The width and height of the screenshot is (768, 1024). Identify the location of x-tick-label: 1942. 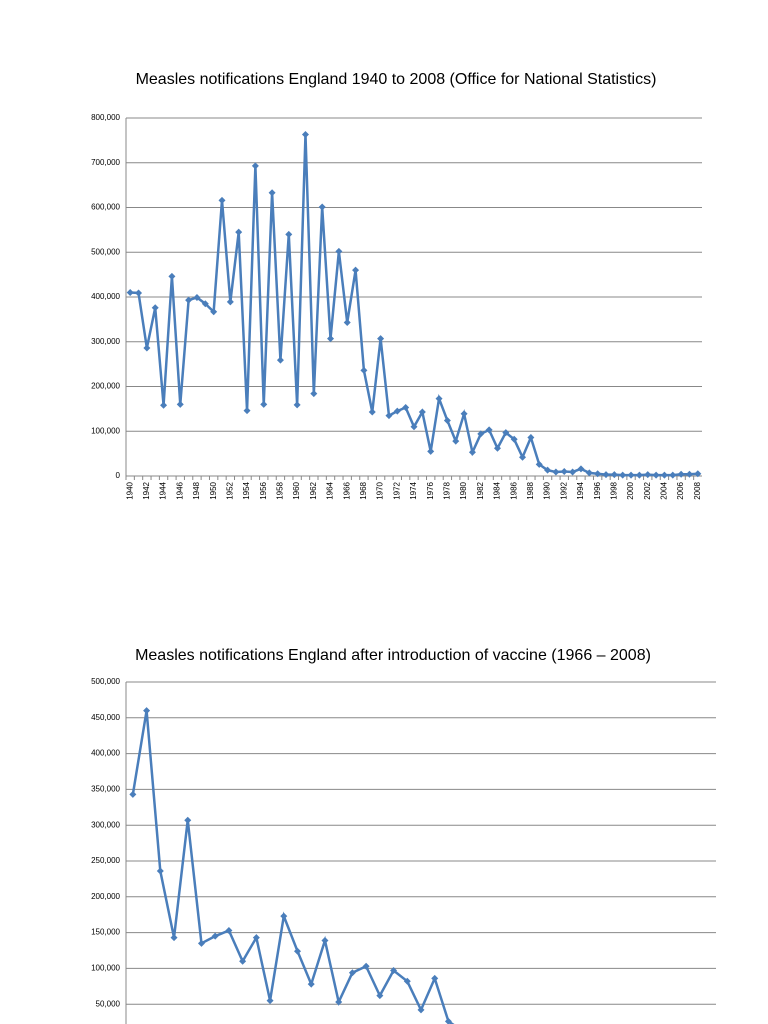
(146, 490).